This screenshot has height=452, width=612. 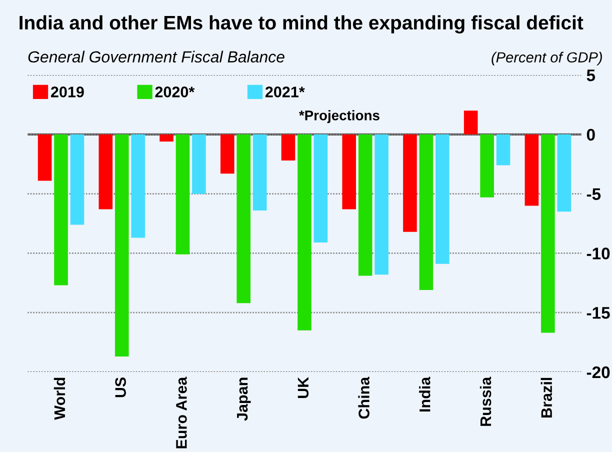 What do you see at coordinates (67, 92) in the screenshot?
I see `legend-label: 2019` at bounding box center [67, 92].